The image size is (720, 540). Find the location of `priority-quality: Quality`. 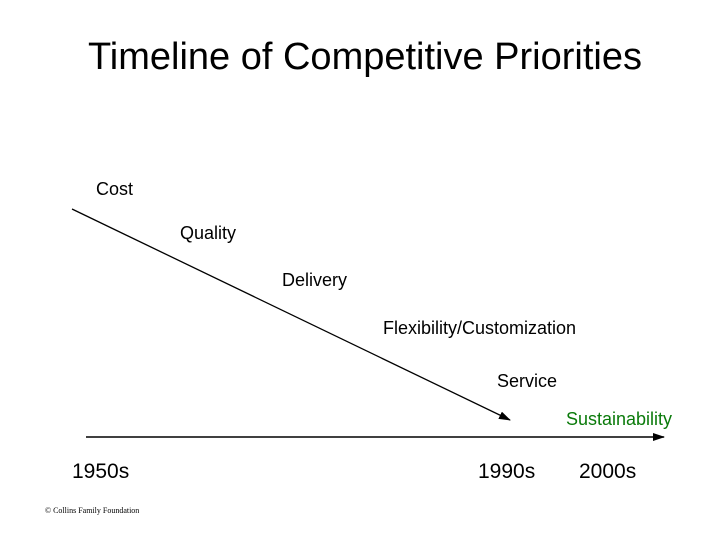

priority-quality: Quality is located at coordinates (208, 233).